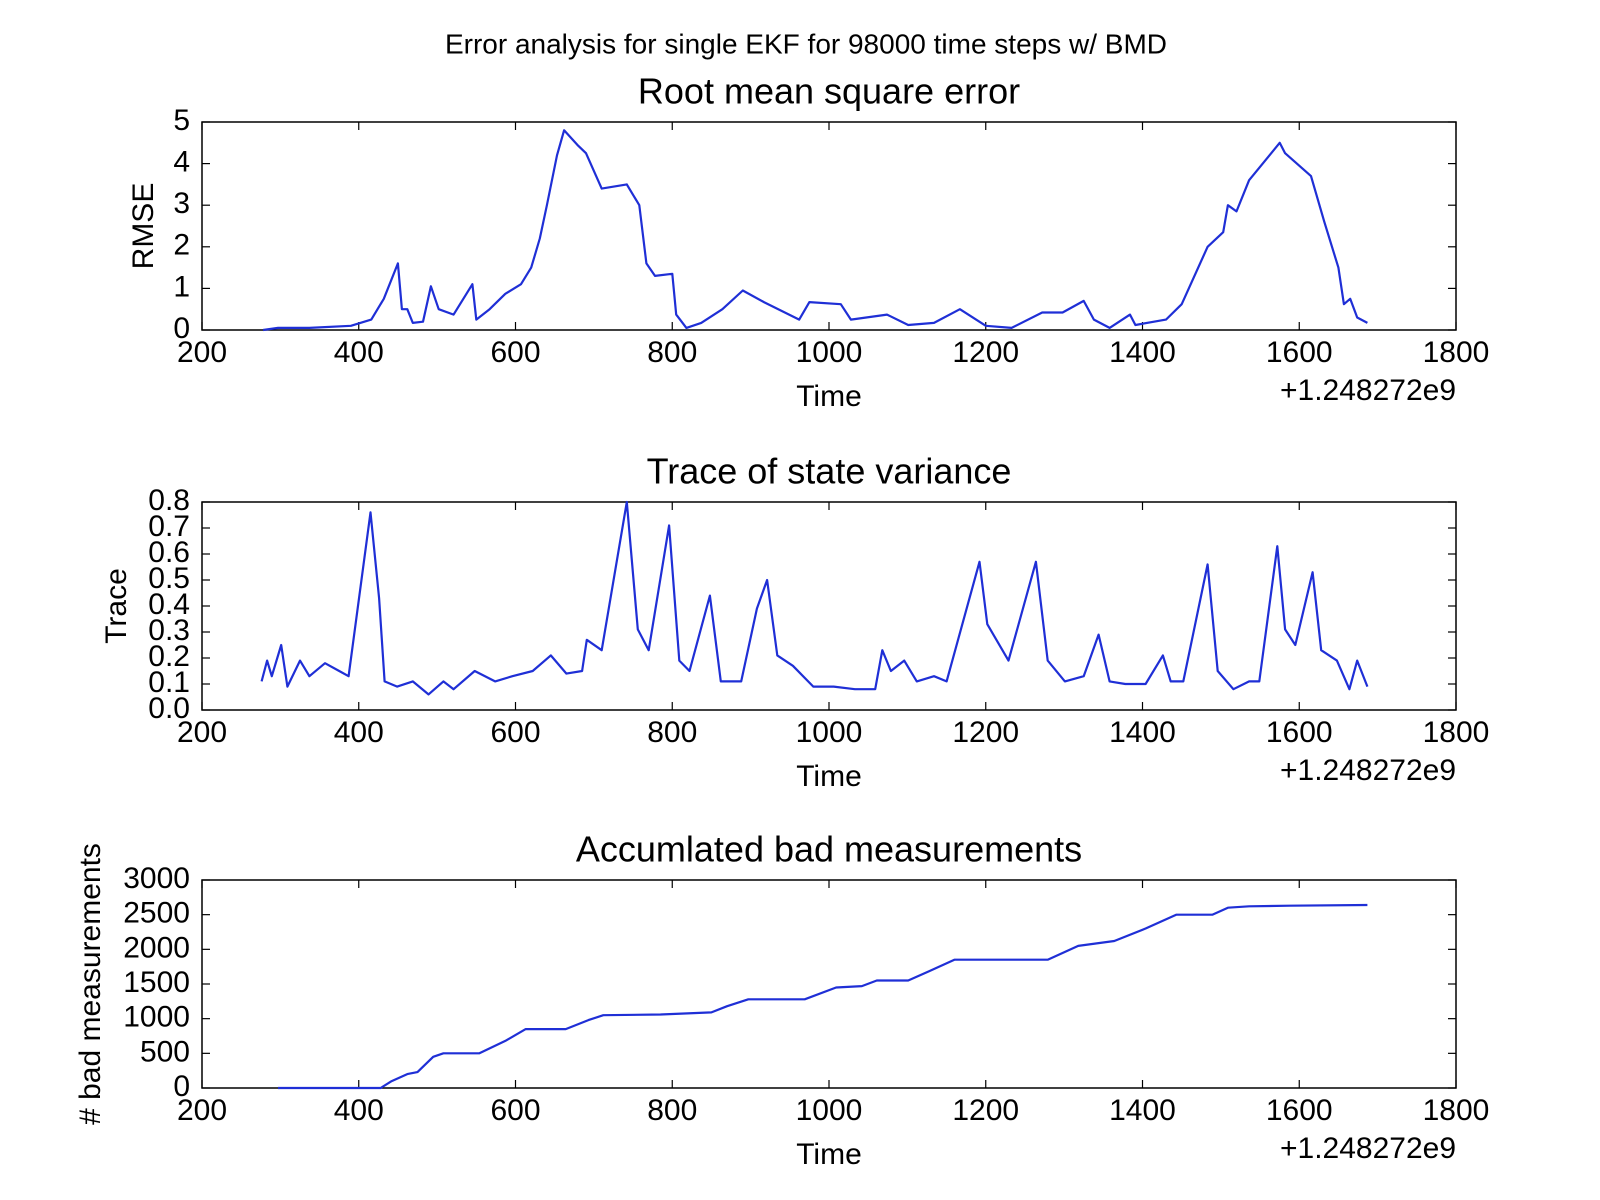 Image resolution: width=1600 pixels, height=1200 pixels. What do you see at coordinates (169, 526) in the screenshot?
I see `y-tick-label: 0.7` at bounding box center [169, 526].